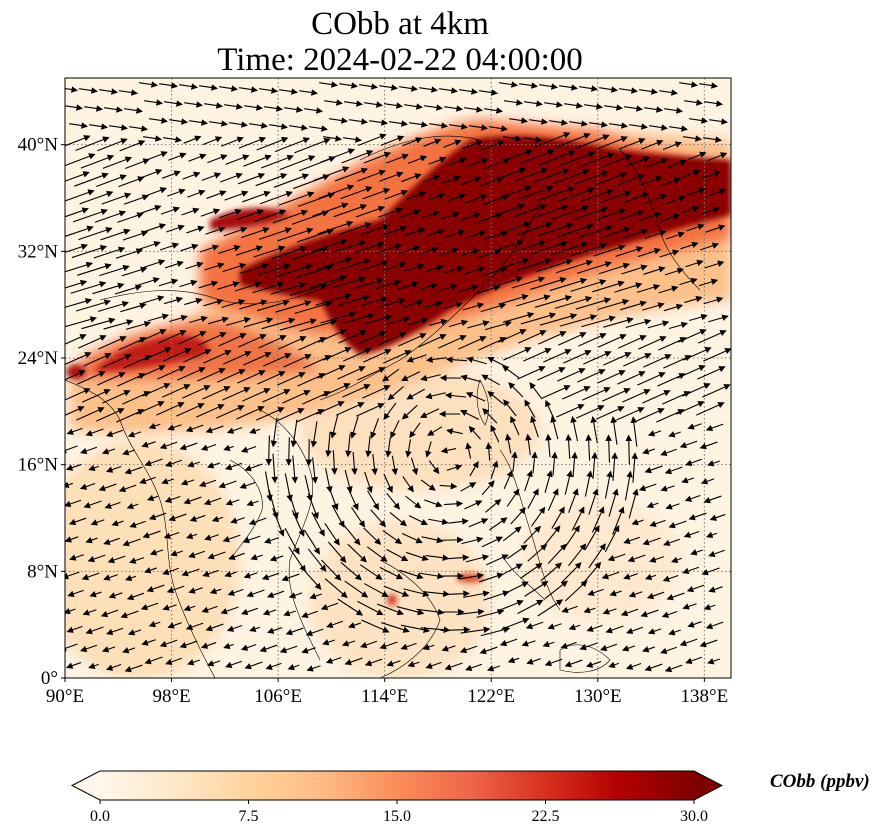  Describe the element at coordinates (290, 535) in the screenshot. I see `coastline-vietnam` at that location.